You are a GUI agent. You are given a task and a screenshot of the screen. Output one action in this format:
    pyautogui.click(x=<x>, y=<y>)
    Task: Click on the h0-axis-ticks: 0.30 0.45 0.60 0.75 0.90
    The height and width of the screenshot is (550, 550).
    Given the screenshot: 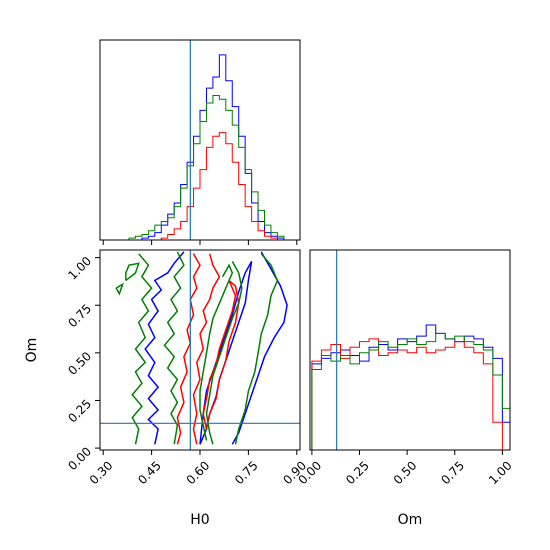 What is the action you would take?
    pyautogui.click(x=198, y=468)
    